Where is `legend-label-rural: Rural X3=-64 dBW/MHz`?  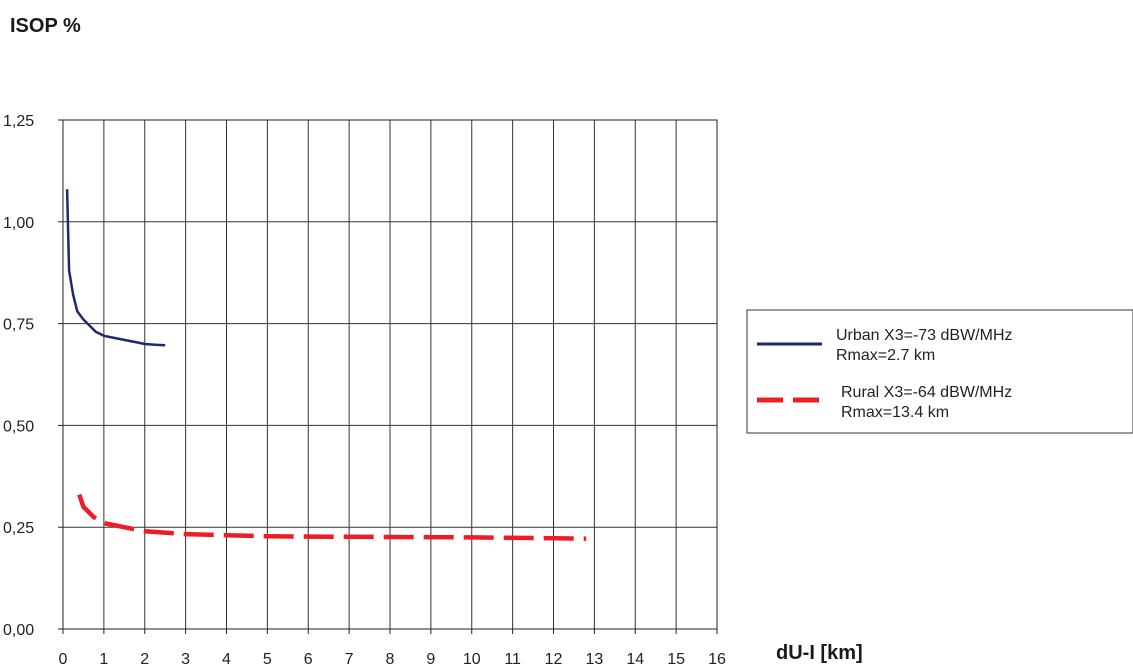
legend-label-rural: Rural X3=-64 dBW/MHz is located at coordinates (926, 392).